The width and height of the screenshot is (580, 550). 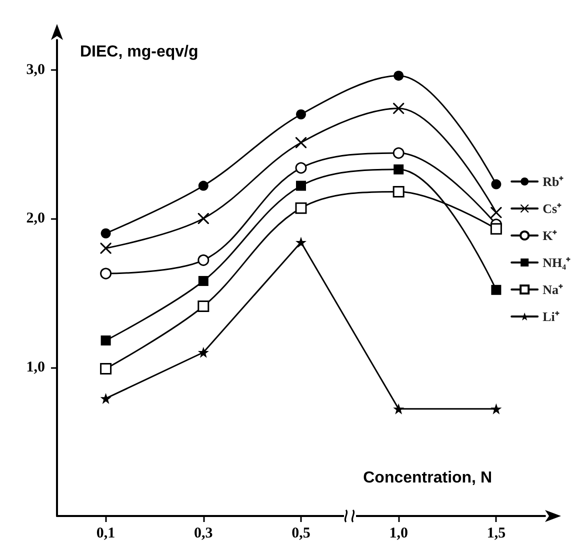 What do you see at coordinates (106, 534) in the screenshot?
I see `x-tick-label: 0,1` at bounding box center [106, 534].